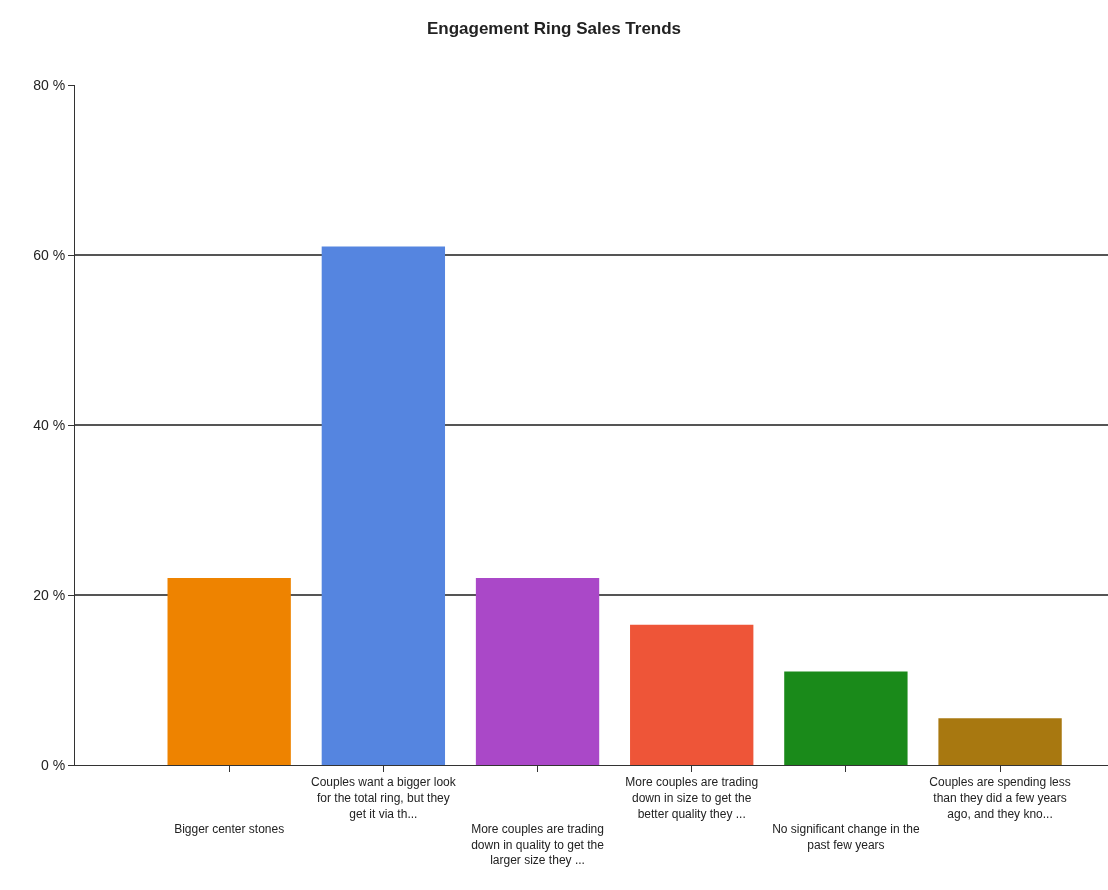  Describe the element at coordinates (846, 837) in the screenshot. I see `x-tick-label: No significant change in the past few years` at that location.